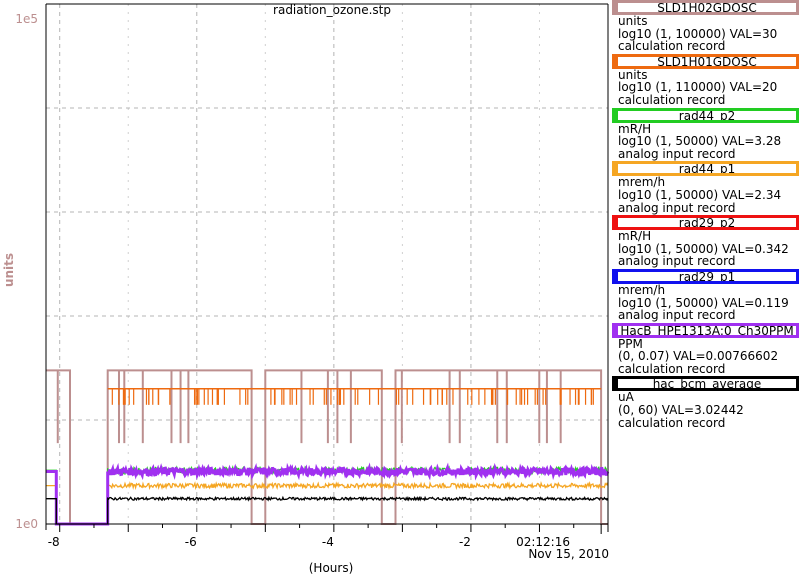 The height and width of the screenshot is (578, 800). Describe the element at coordinates (705, 169) in the screenshot. I see `legend-name-rad44_p1: rad44_p1` at that location.